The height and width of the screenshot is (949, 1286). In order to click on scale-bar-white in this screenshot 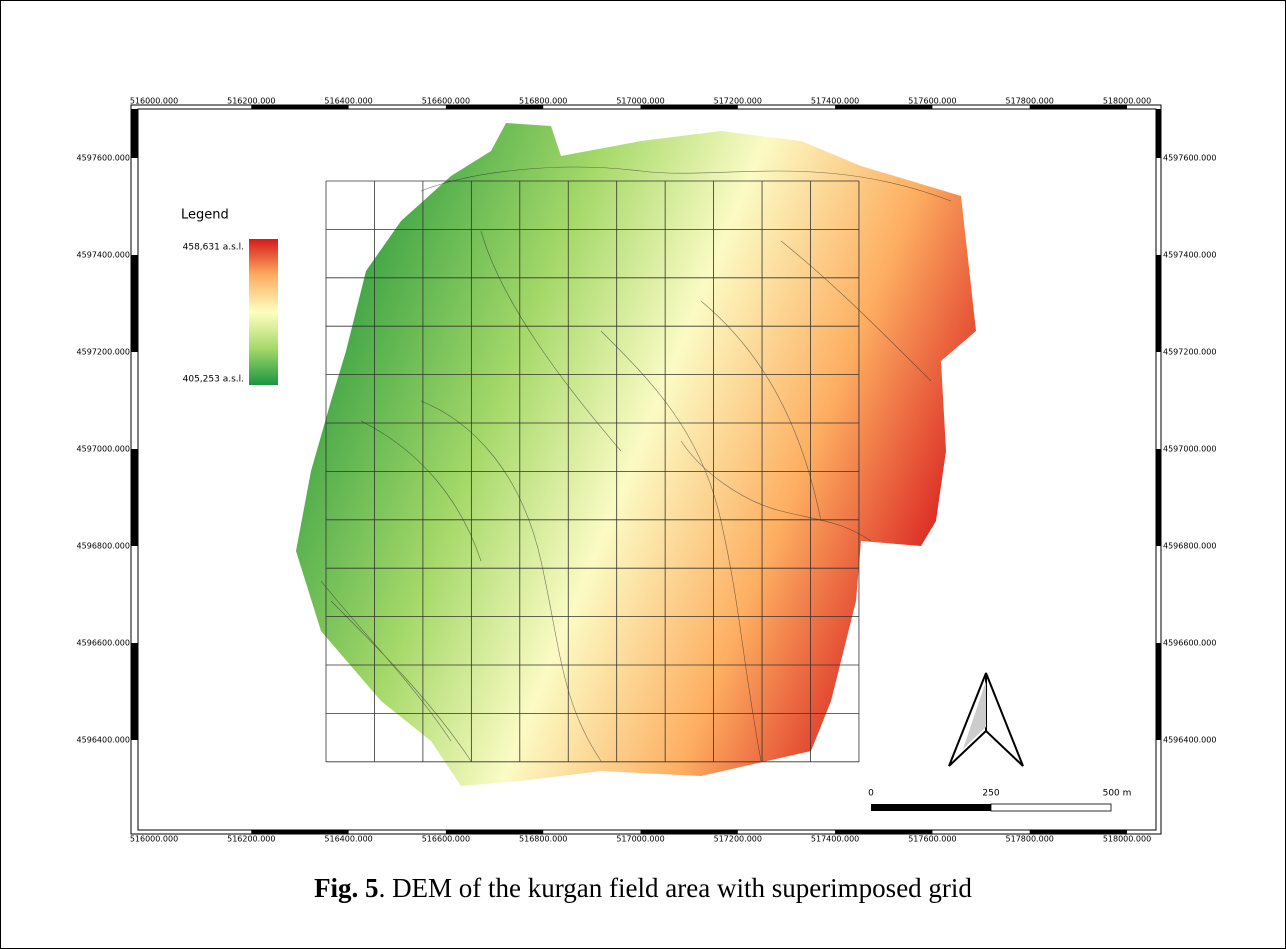, I will do `click(1051, 807)`.